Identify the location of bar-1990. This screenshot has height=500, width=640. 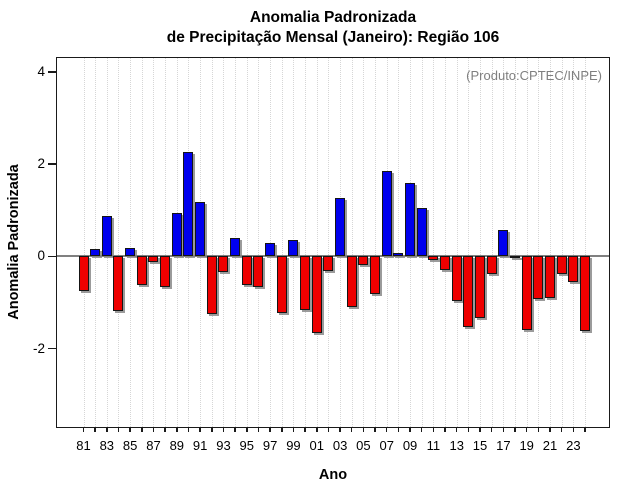
(188, 204).